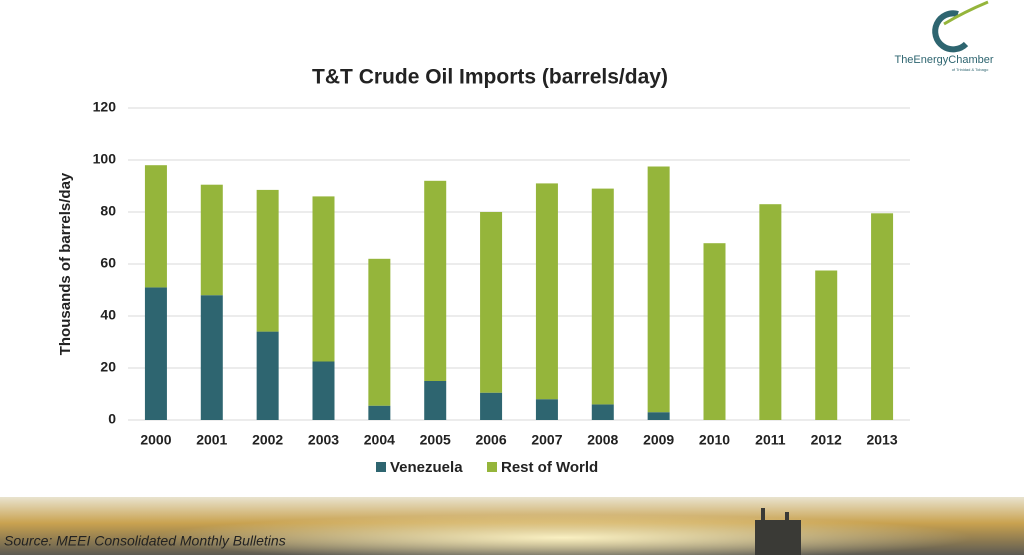 The image size is (1024, 555). What do you see at coordinates (602, 440) in the screenshot?
I see `x-tick-label: 2008` at bounding box center [602, 440].